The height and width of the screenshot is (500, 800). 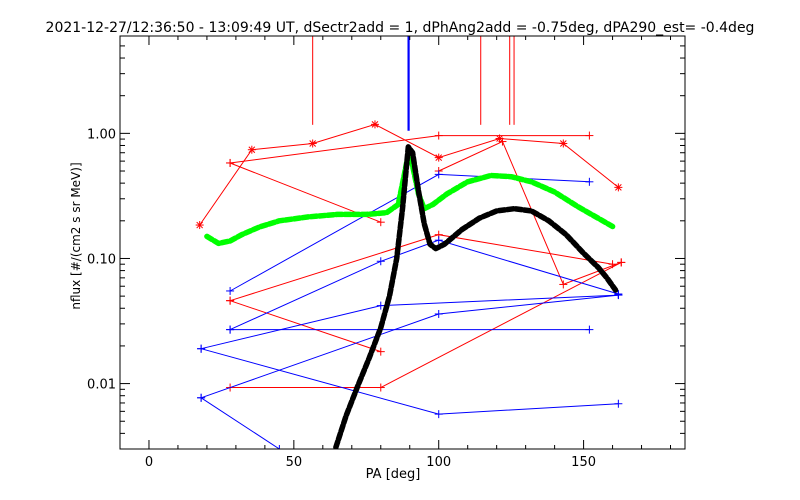 What do you see at coordinates (101, 134) in the screenshot?
I see `y-tick-label-2: 1.00` at bounding box center [101, 134].